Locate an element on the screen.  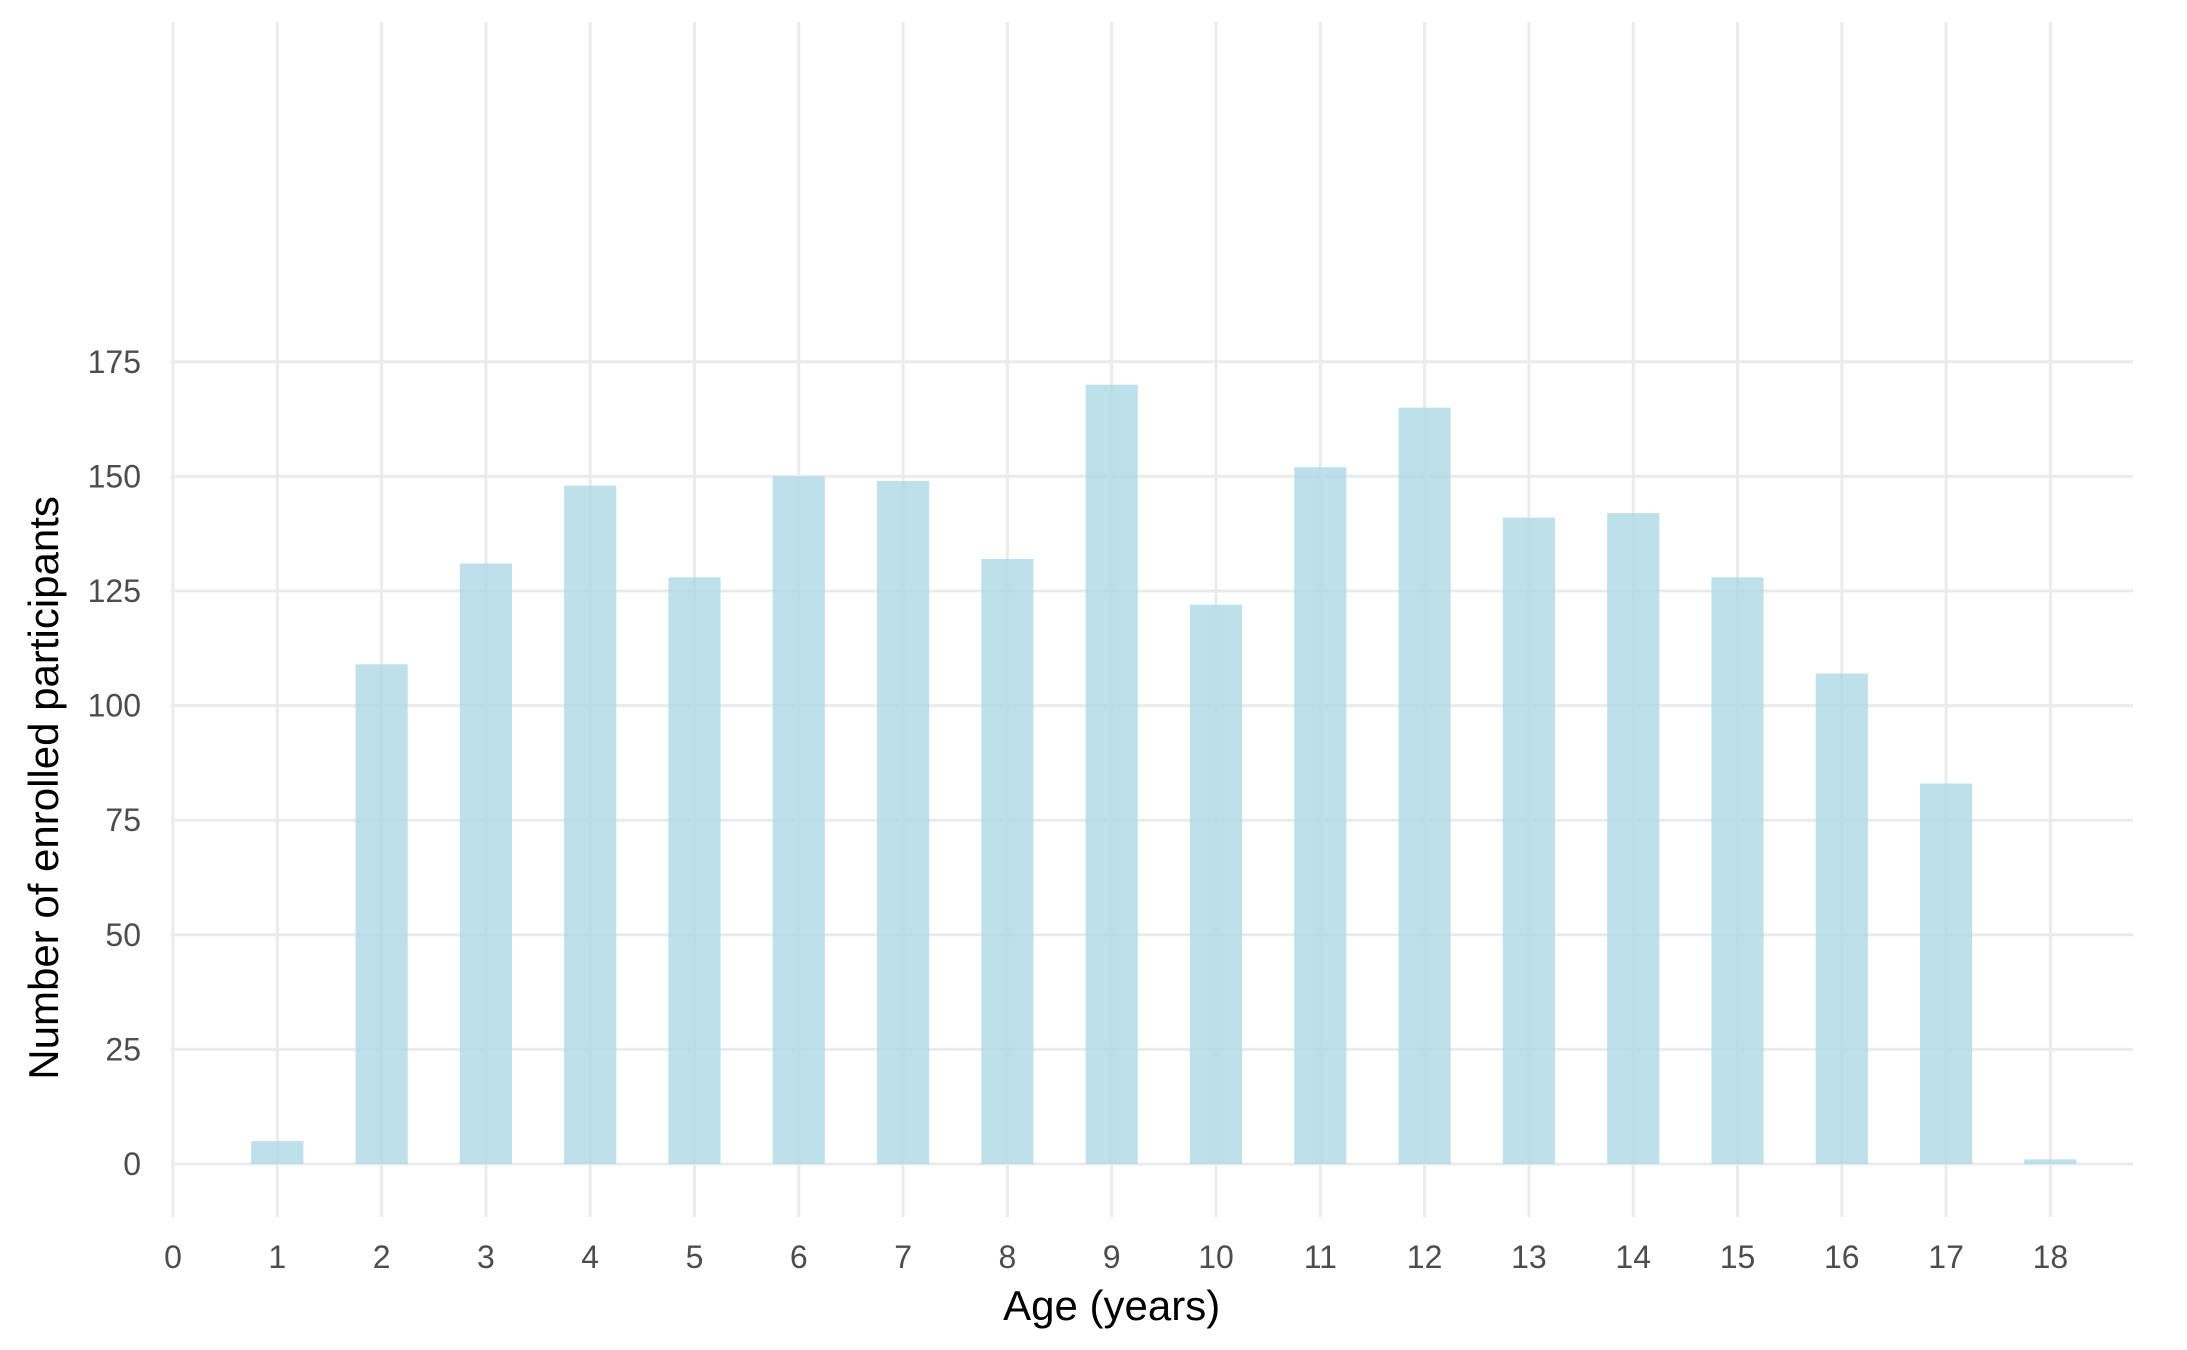
x-tick-label: 10 is located at coordinates (1216, 1257).